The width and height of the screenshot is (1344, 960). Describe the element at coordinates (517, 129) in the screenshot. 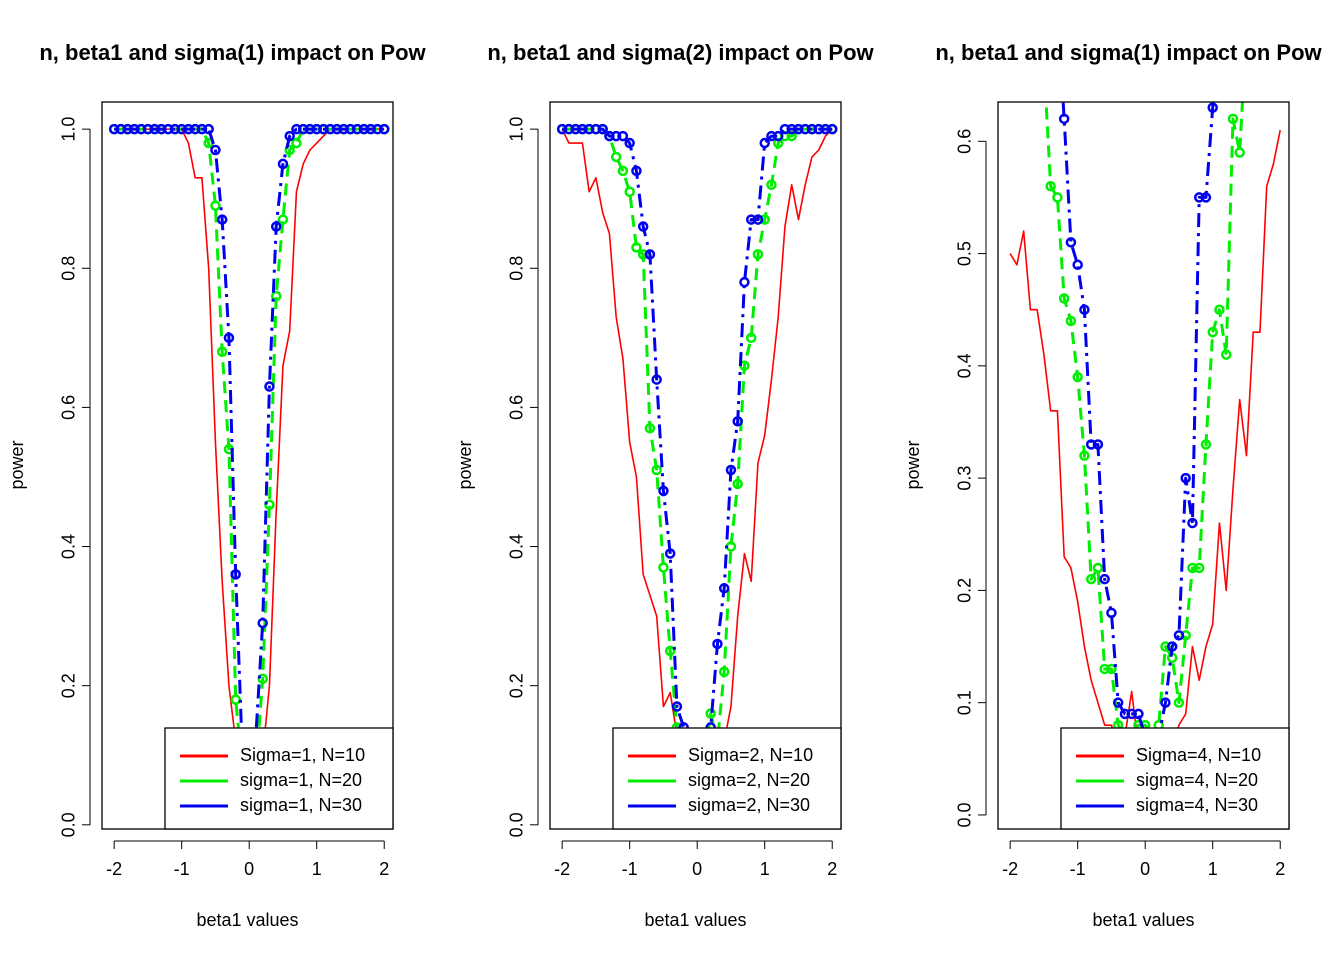

I see `y-tick-label: 1.0` at that location.